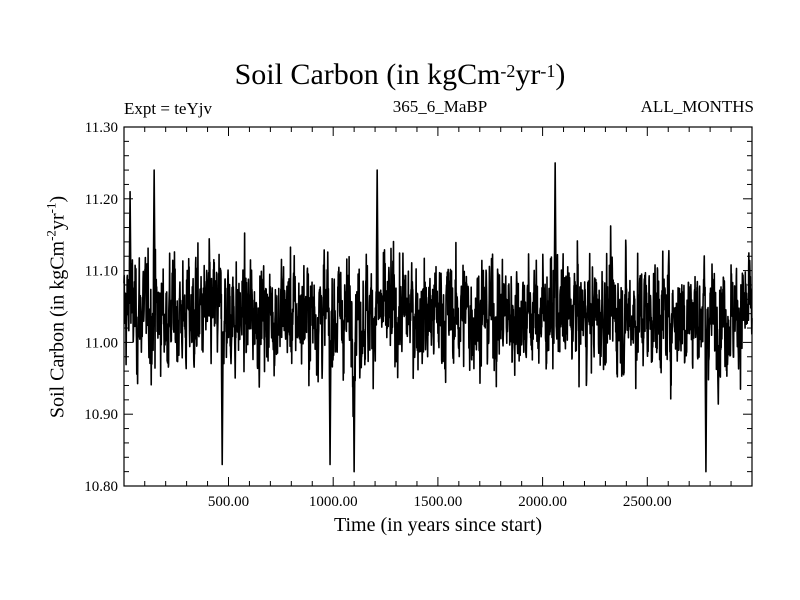 The height and width of the screenshot is (600, 800). What do you see at coordinates (647, 502) in the screenshot?
I see `x-tick-label: 2500.00` at bounding box center [647, 502].